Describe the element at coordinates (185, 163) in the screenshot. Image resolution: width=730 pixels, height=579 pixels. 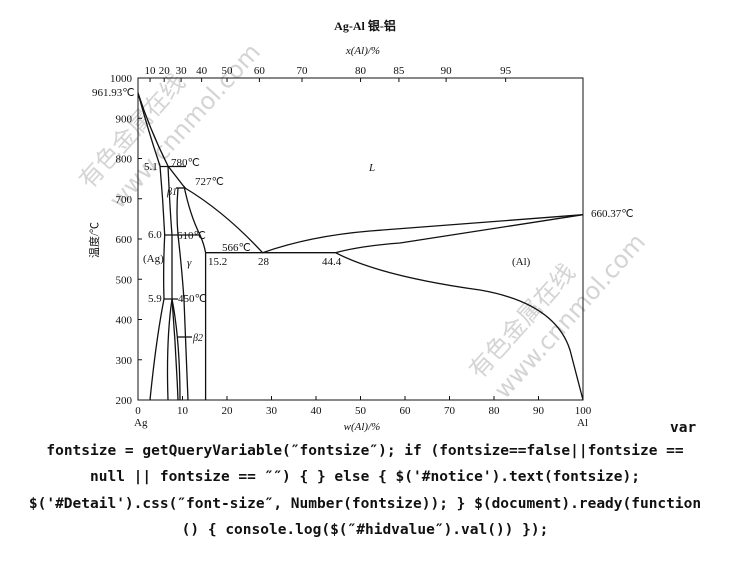
I see `annotation: 780℃` at that location.